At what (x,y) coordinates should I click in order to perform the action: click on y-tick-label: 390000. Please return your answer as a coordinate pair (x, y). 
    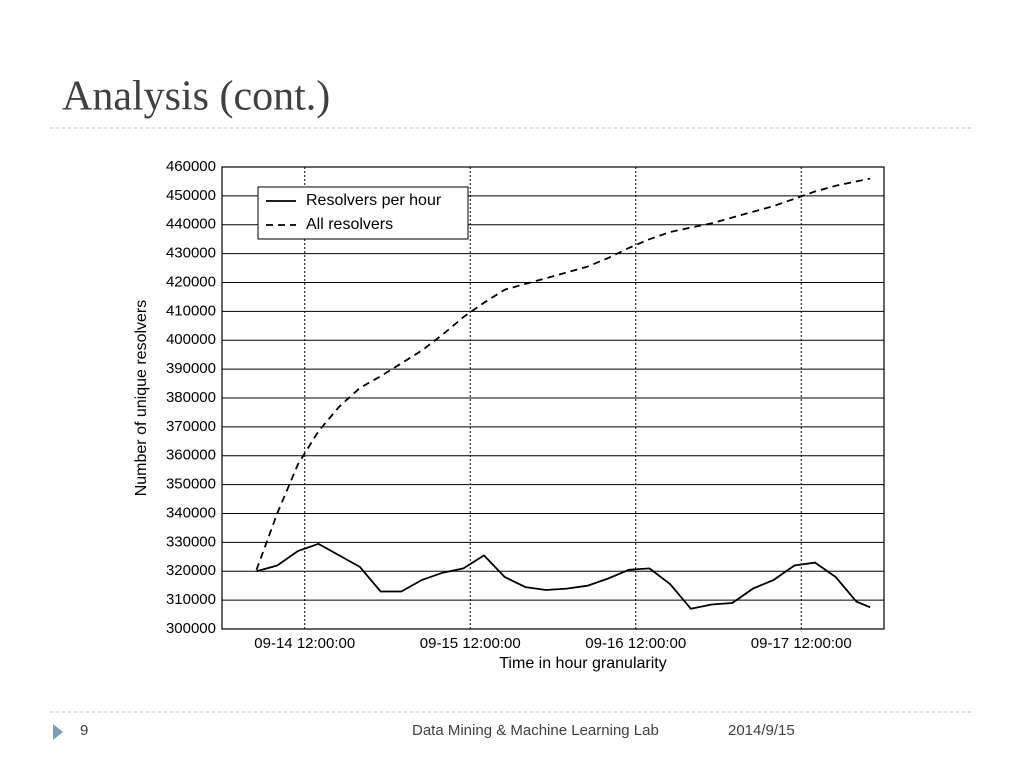
    Looking at the image, I should click on (191, 368).